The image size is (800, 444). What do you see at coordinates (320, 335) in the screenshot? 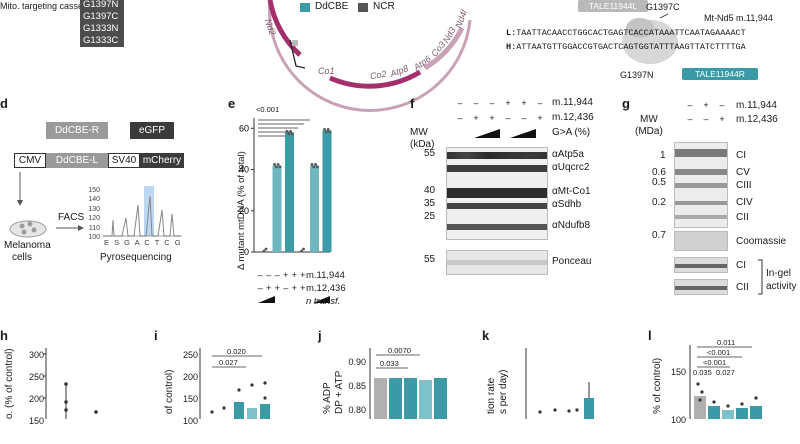
I see `panel-j-label: j` at bounding box center [320, 335].